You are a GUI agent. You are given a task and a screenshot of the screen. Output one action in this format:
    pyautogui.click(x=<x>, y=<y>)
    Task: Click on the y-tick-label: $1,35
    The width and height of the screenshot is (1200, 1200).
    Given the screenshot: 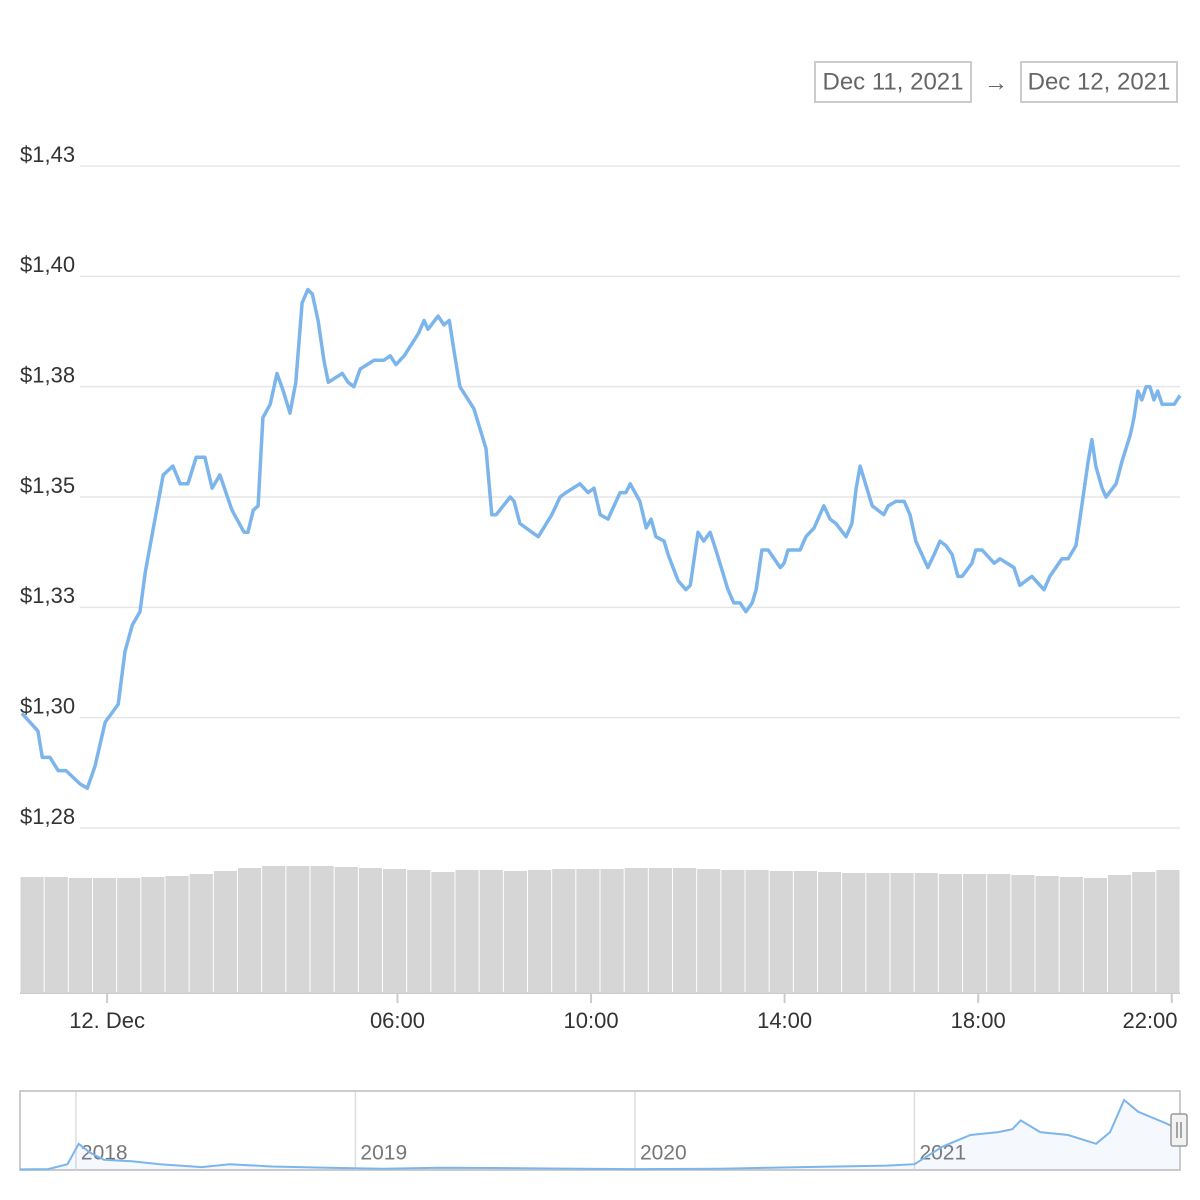 What is the action you would take?
    pyautogui.click(x=47, y=485)
    